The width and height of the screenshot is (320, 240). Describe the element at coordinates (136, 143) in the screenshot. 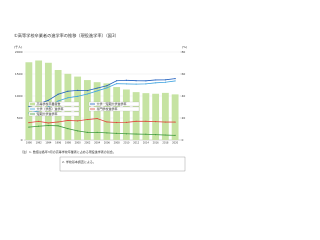

I see `x-tick-label: 2012` at that location.